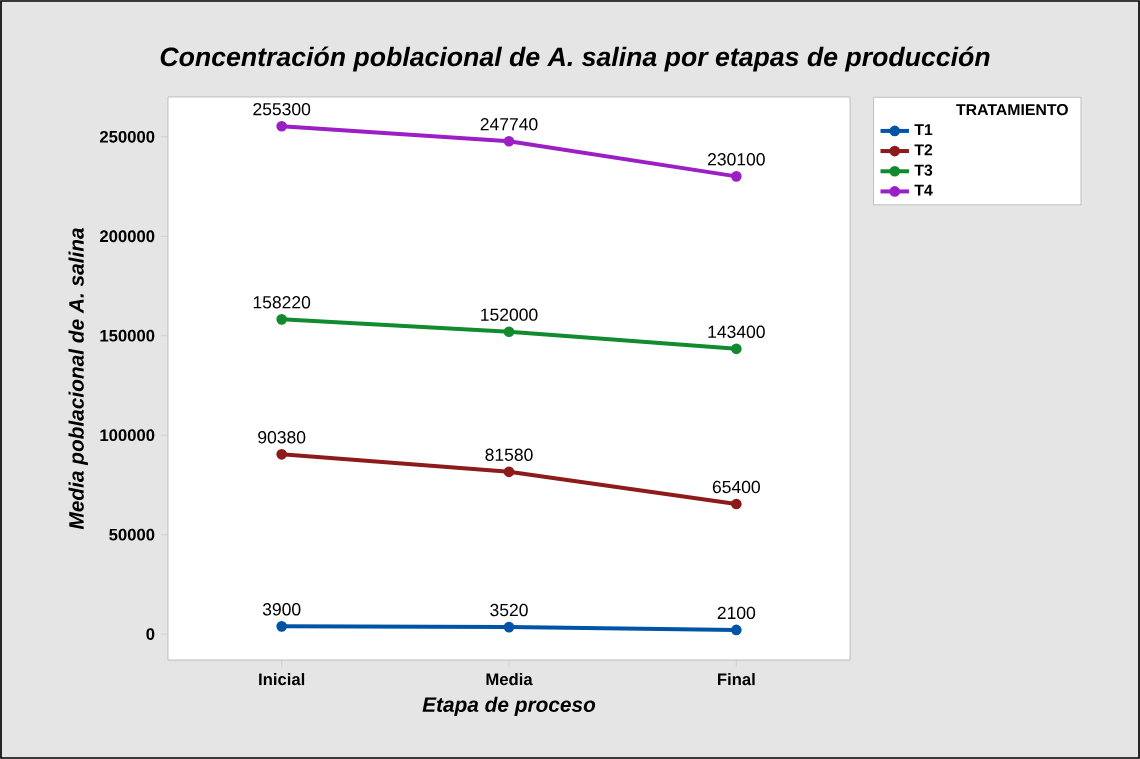 Image resolution: width=1140 pixels, height=759 pixels. What do you see at coordinates (509, 679) in the screenshot?
I see `x-tick-label: Media` at bounding box center [509, 679].